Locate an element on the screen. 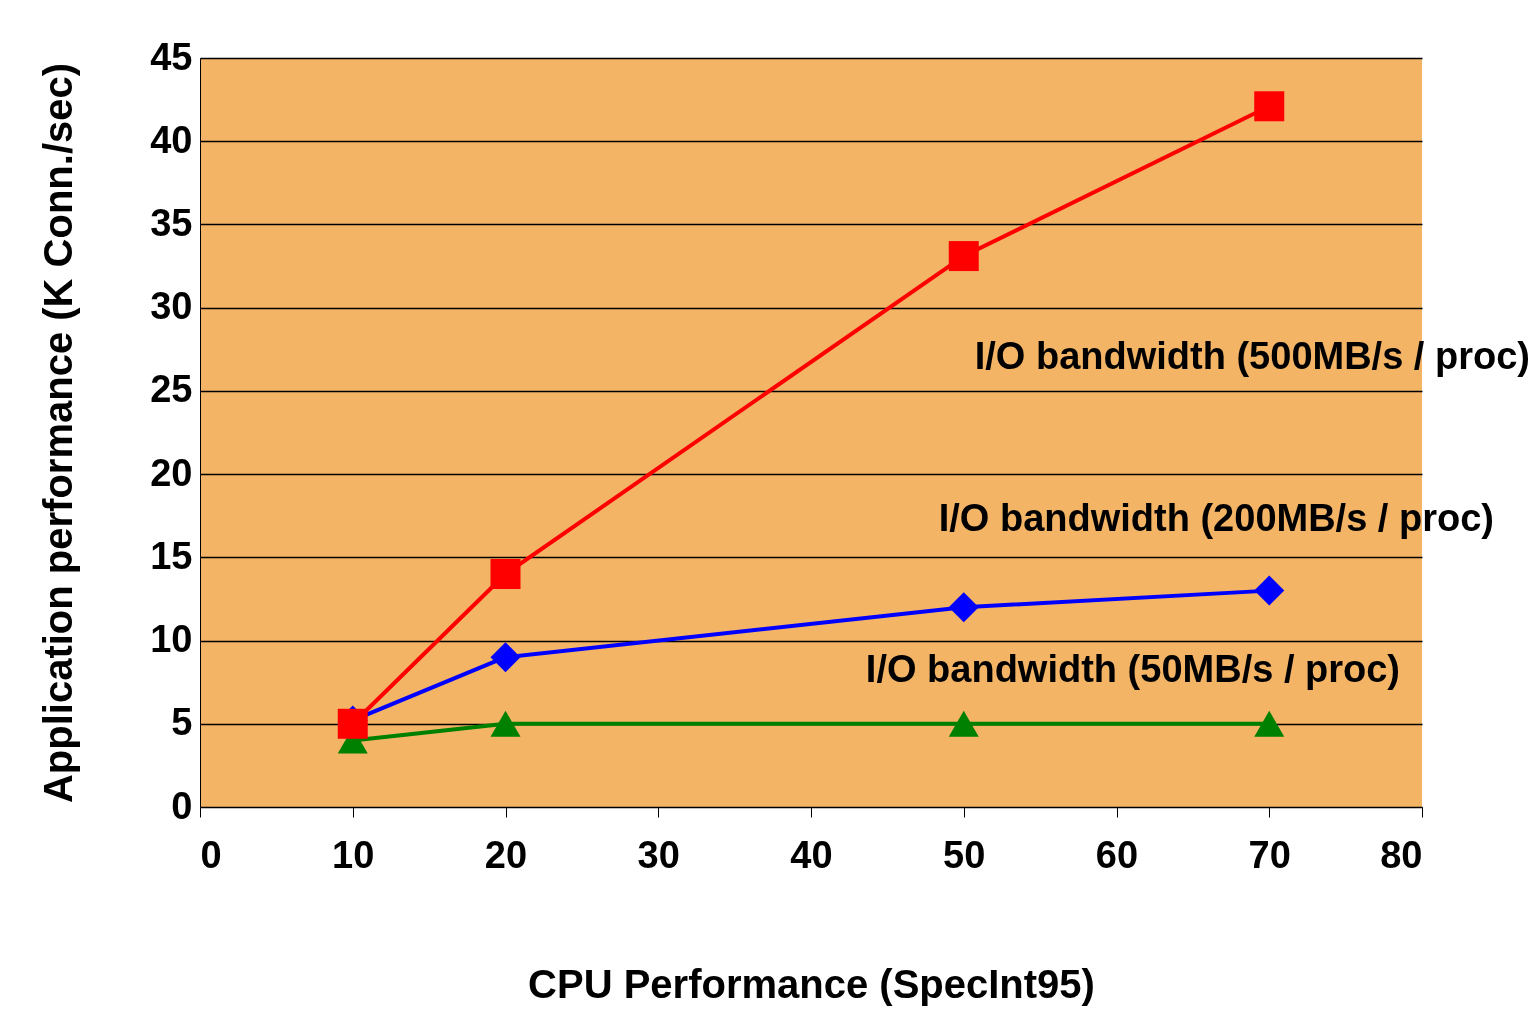 This screenshot has width=1532, height=1031. y-tick-label: 5 is located at coordinates (182, 722).